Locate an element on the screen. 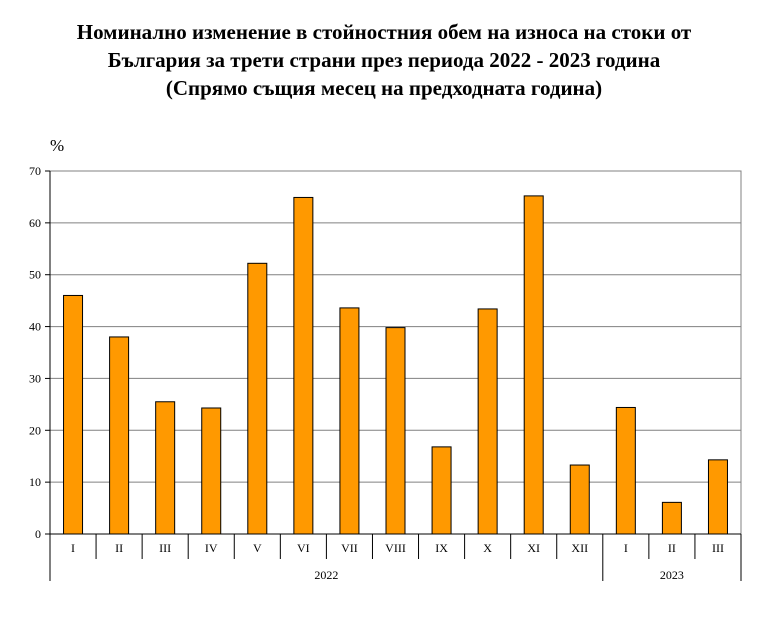 The width and height of the screenshot is (768, 626). y-tick-label: 20 is located at coordinates (35, 430).